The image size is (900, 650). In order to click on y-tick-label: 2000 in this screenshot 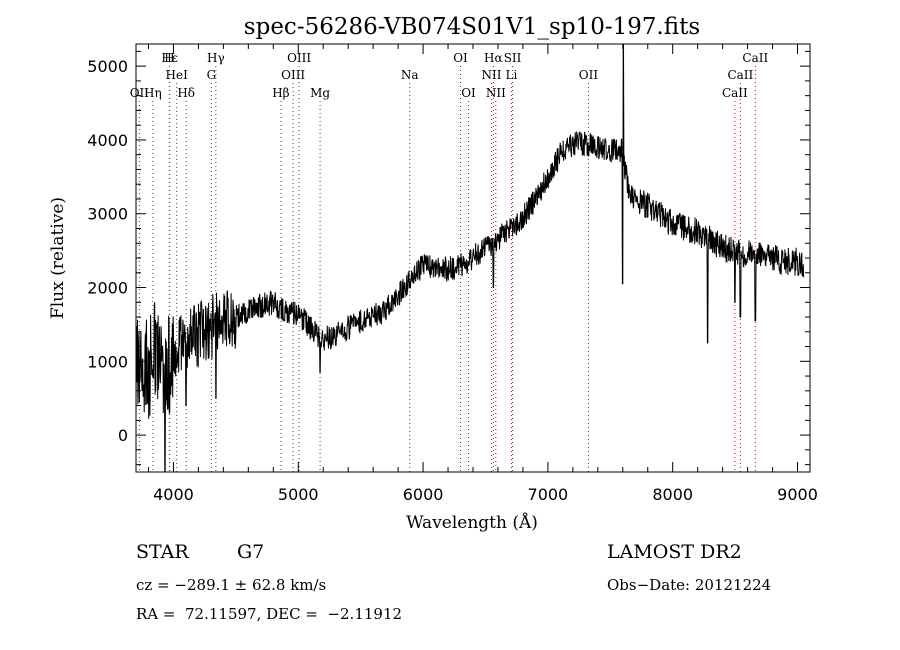, I will do `click(107, 288)`.